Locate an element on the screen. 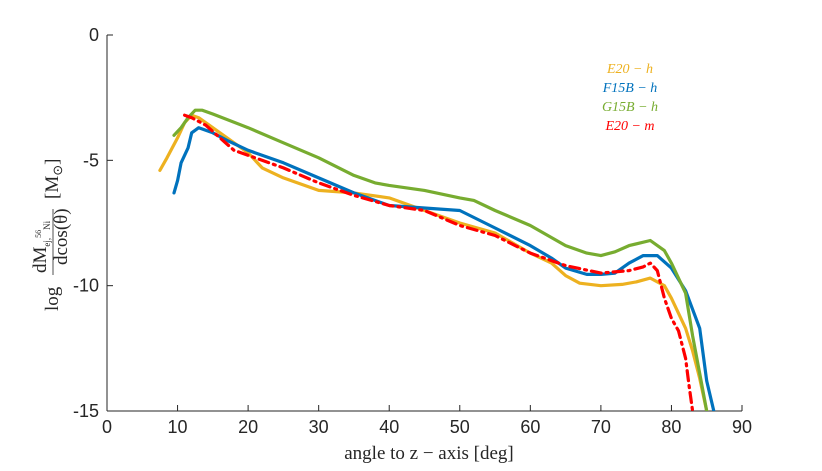 This screenshot has width=822, height=471. y-axis-title: log dMej,56Ni dcos(θ) [M⊙] is located at coordinates (51, 235).